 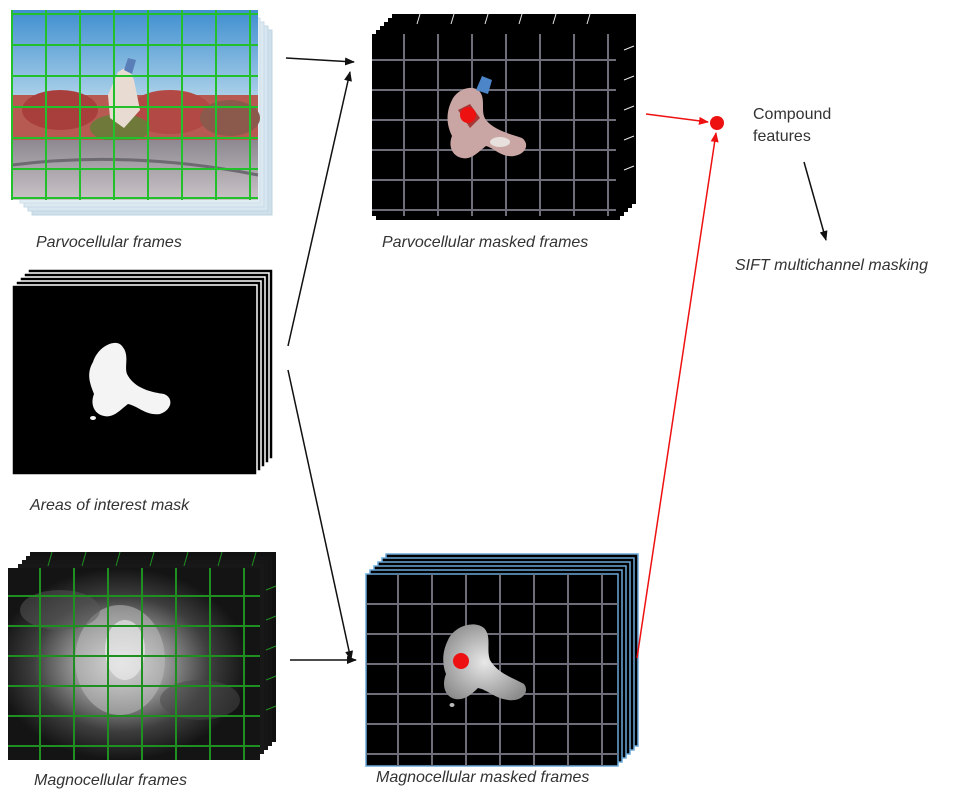 What do you see at coordinates (494, 125) in the screenshot?
I see `parvocellular-masked-front` at bounding box center [494, 125].